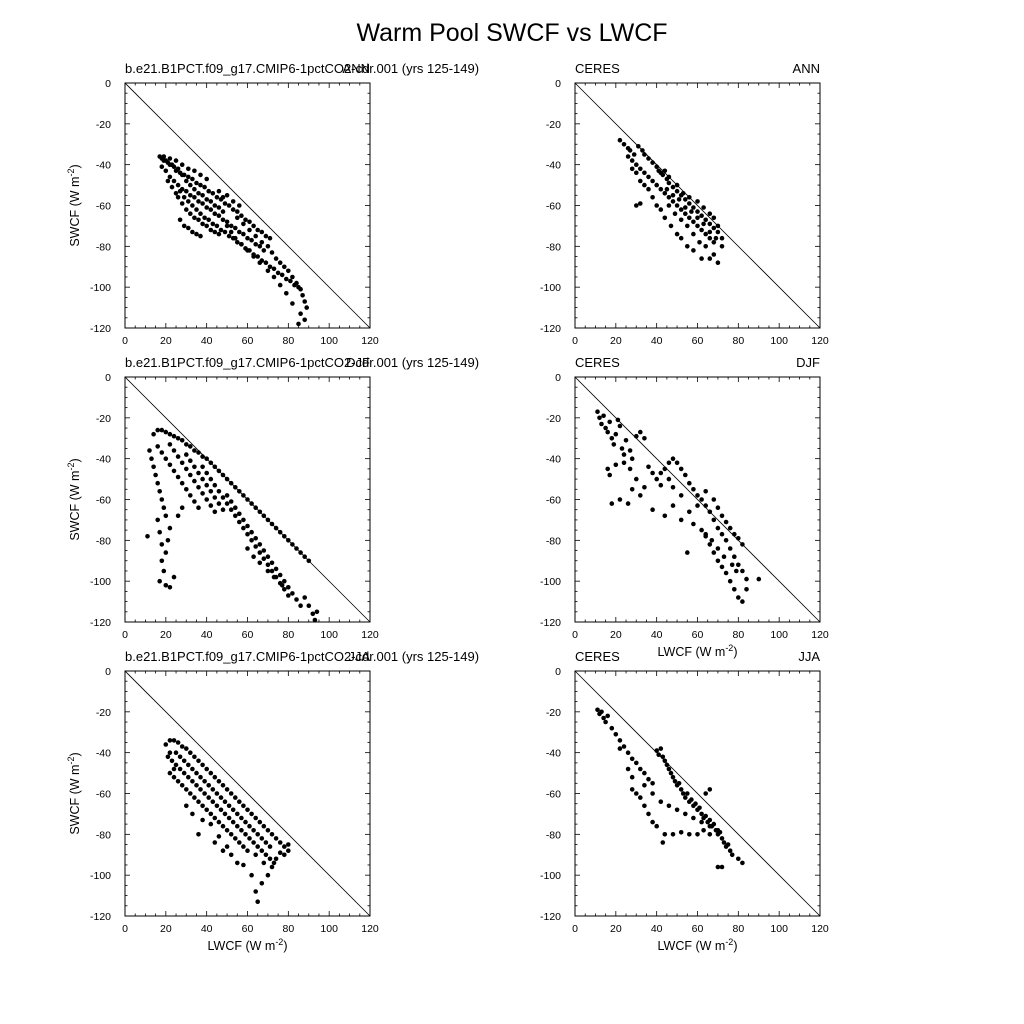 Image resolution: width=1024 pixels, height=1024 pixels. Describe the element at coordinates (671, 201) in the screenshot. I see `scatter-points` at that location.